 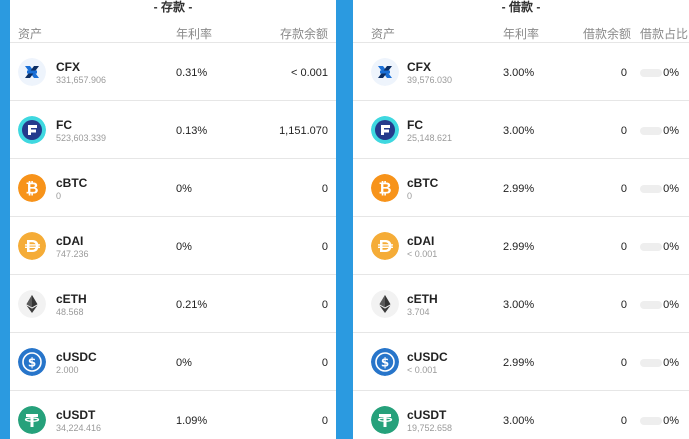 I want to click on borrow-row-fc: FC 25,148.621 3.00% 0 0%, so click(x=521, y=130).